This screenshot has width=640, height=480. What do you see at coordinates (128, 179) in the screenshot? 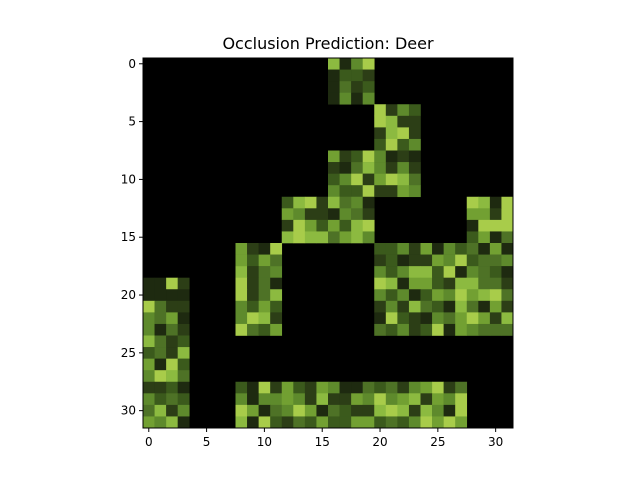
I see `y-tick-label: 10` at bounding box center [128, 179].